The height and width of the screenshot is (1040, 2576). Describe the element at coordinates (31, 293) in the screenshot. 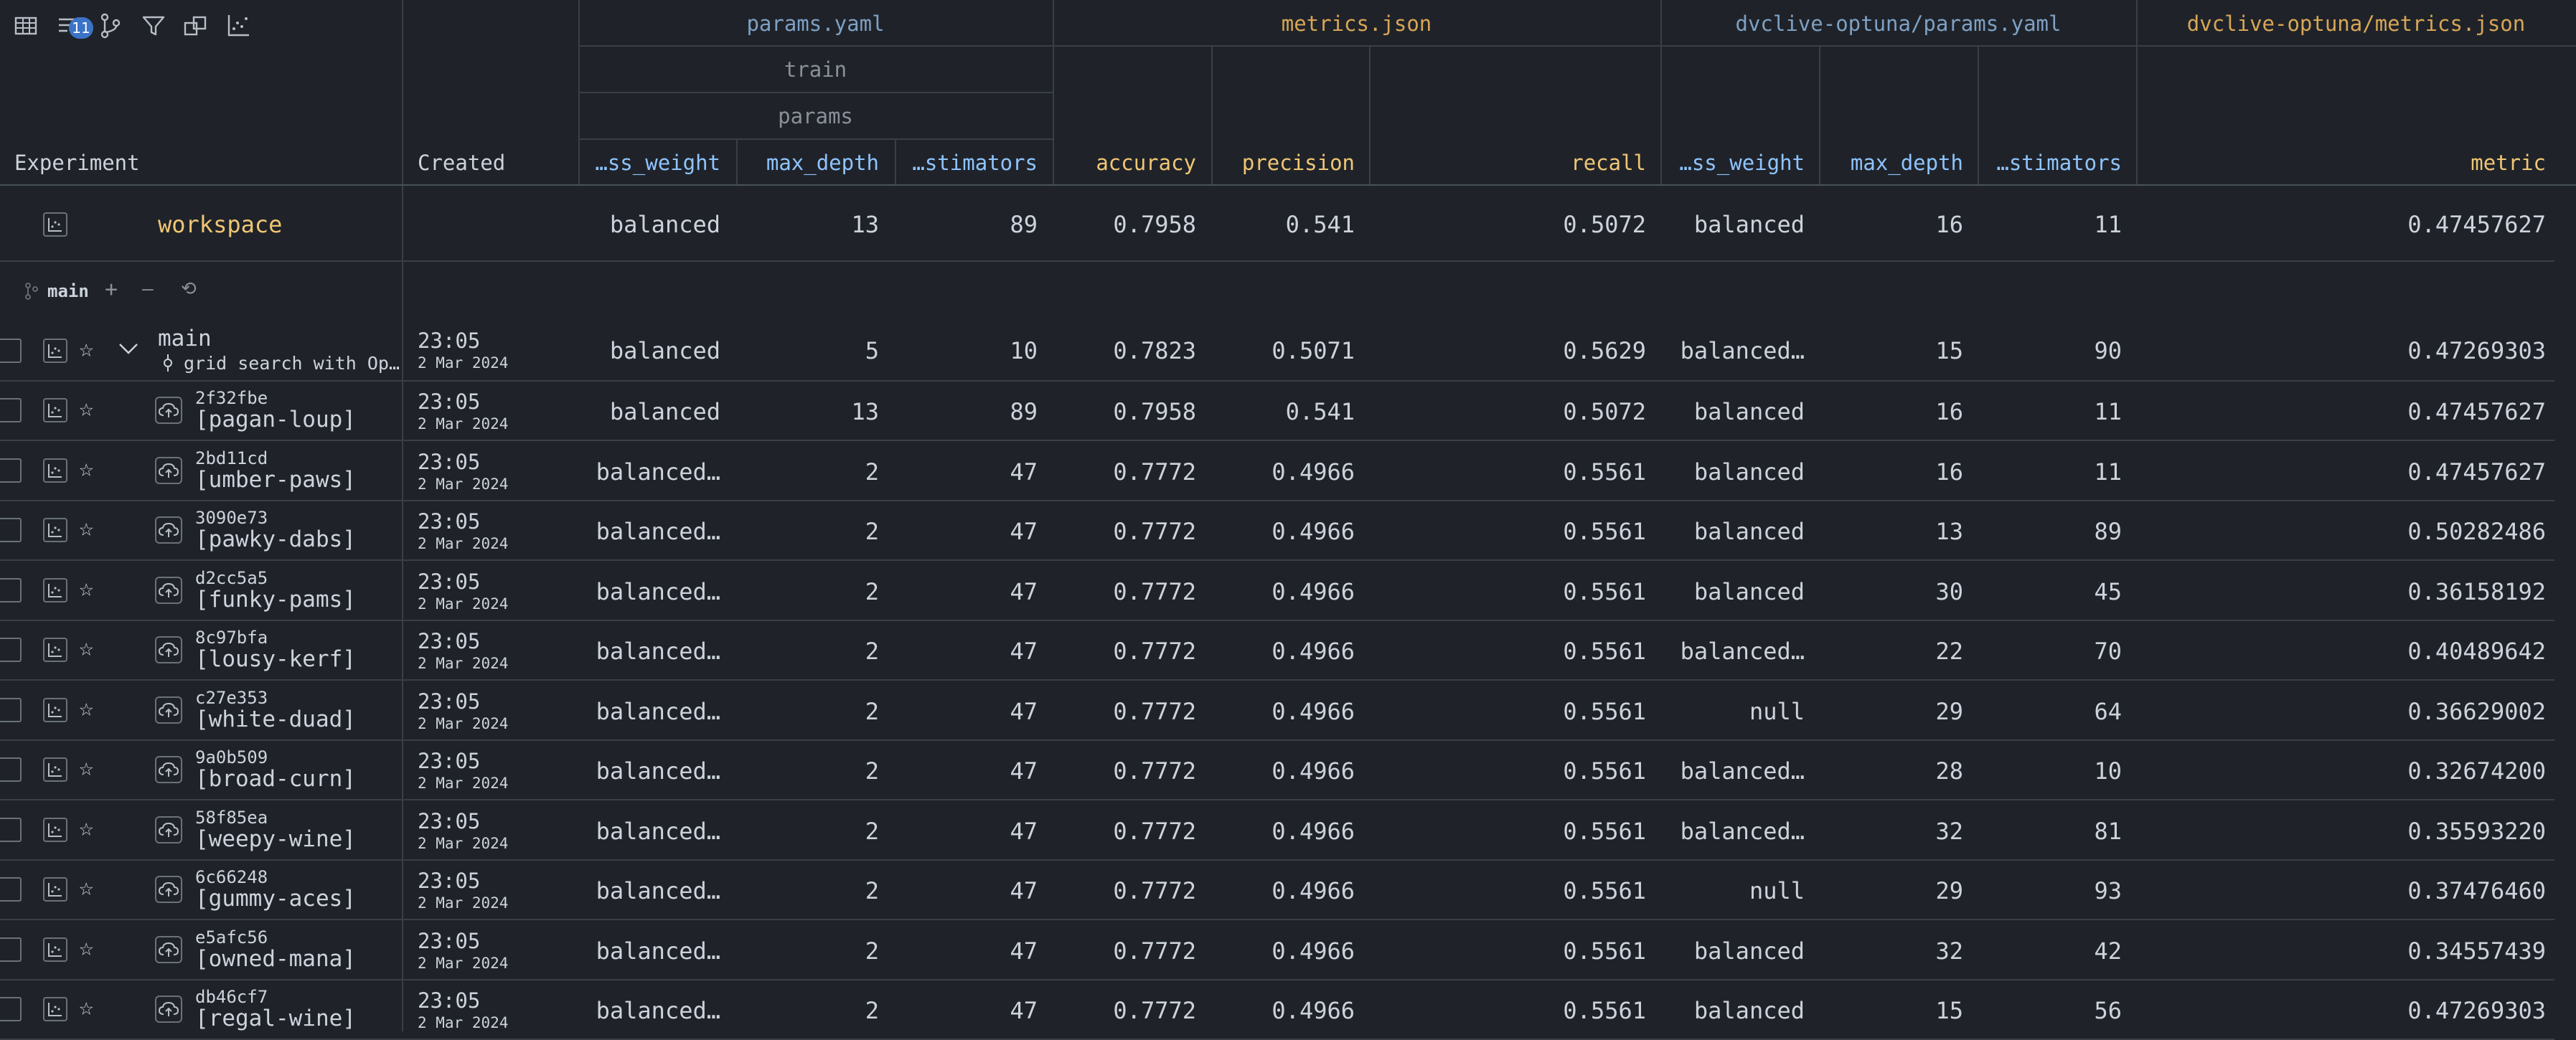

I see `branch-icon-small` at that location.